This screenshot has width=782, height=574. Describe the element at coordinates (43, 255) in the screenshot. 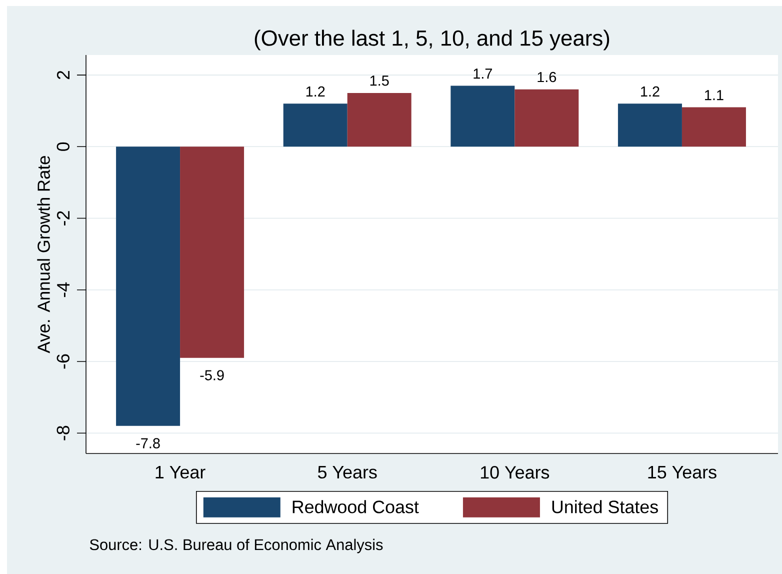

I see `y-axis-title: Ave. Annual Growth Rate` at that location.